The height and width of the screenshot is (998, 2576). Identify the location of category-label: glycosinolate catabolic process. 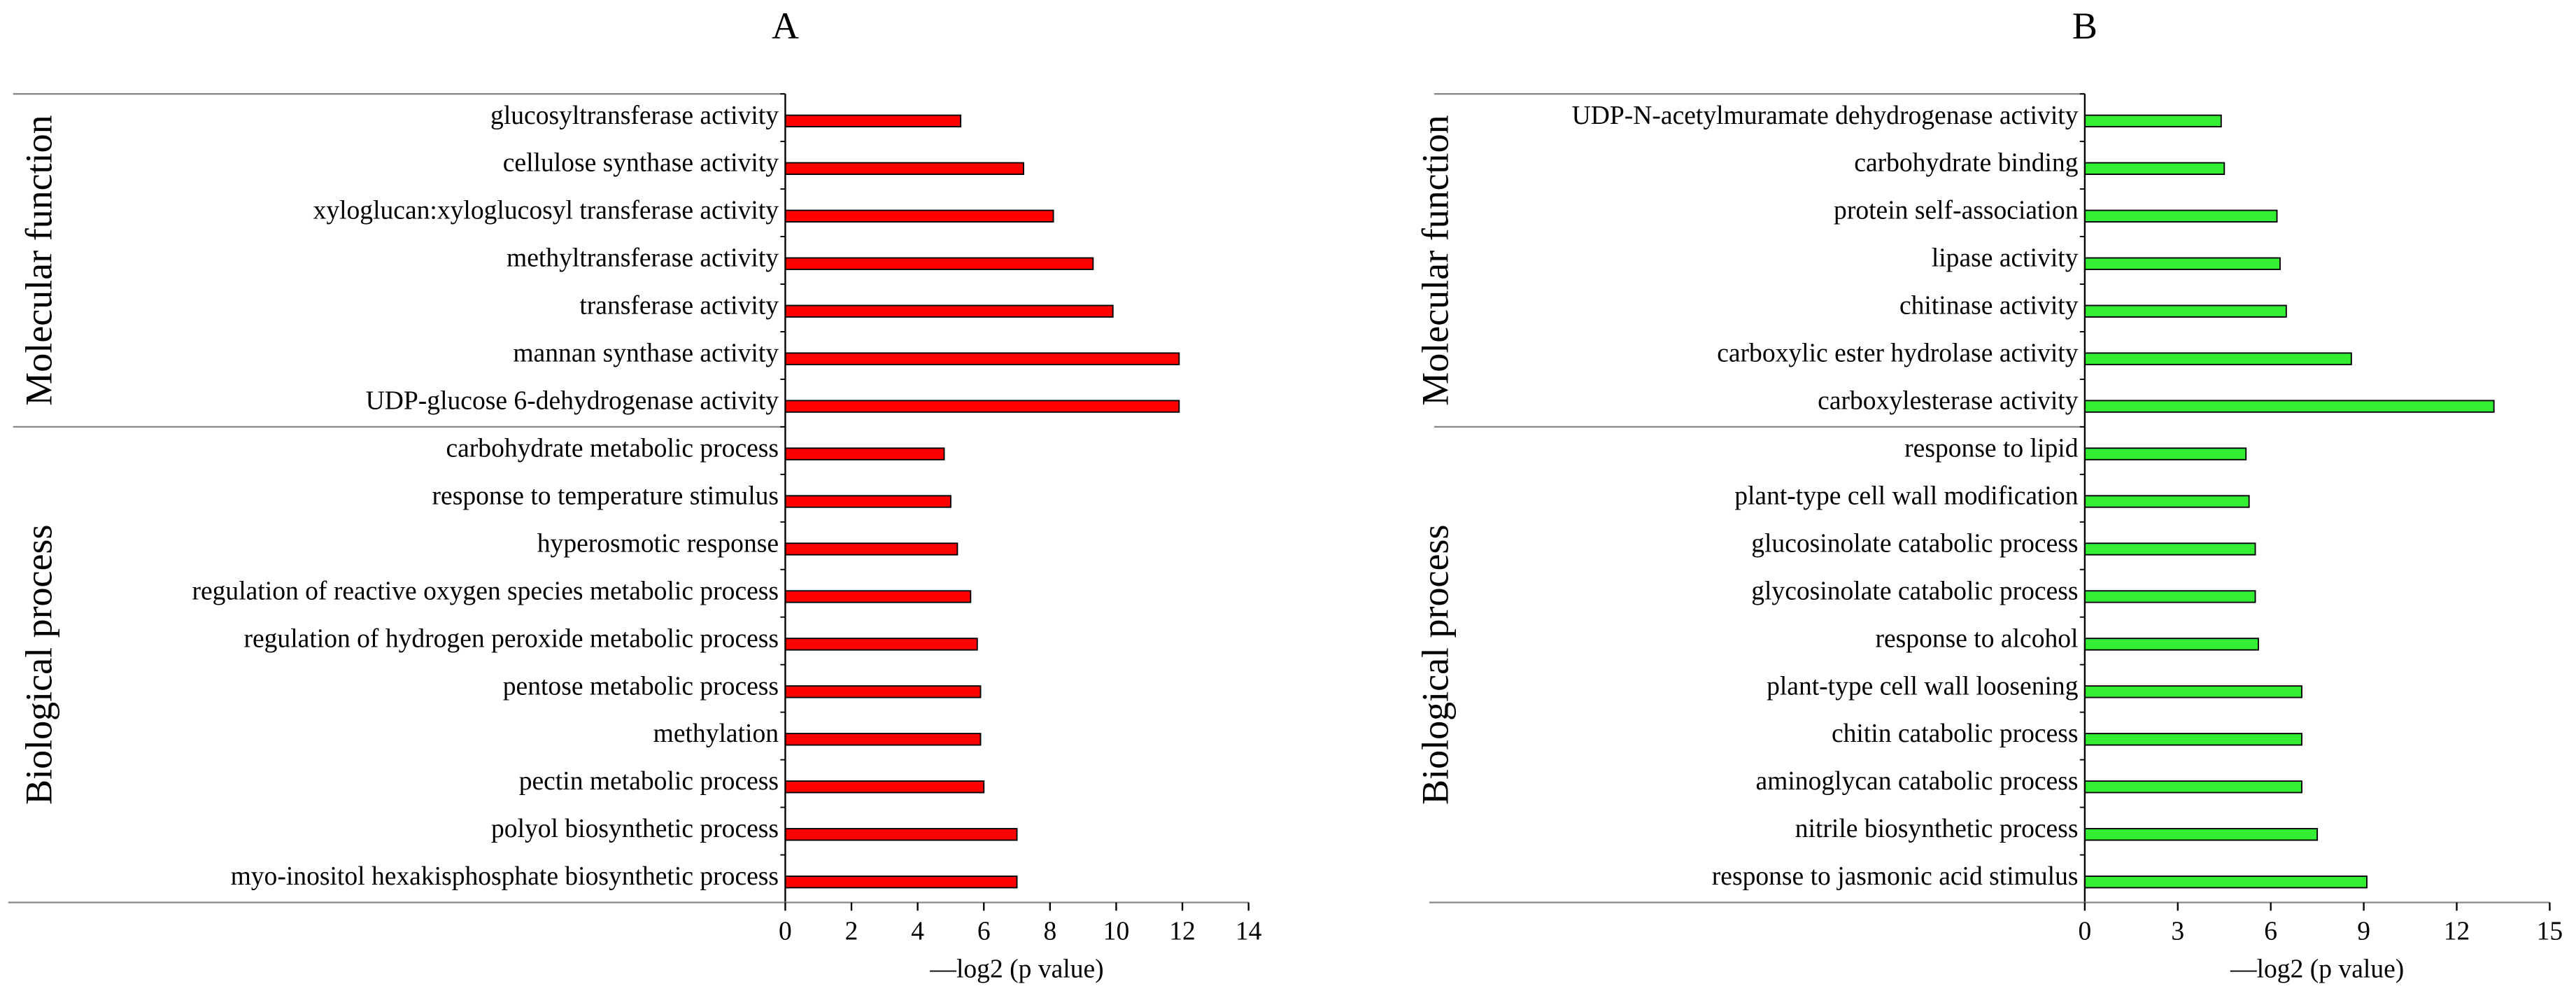
(1914, 591).